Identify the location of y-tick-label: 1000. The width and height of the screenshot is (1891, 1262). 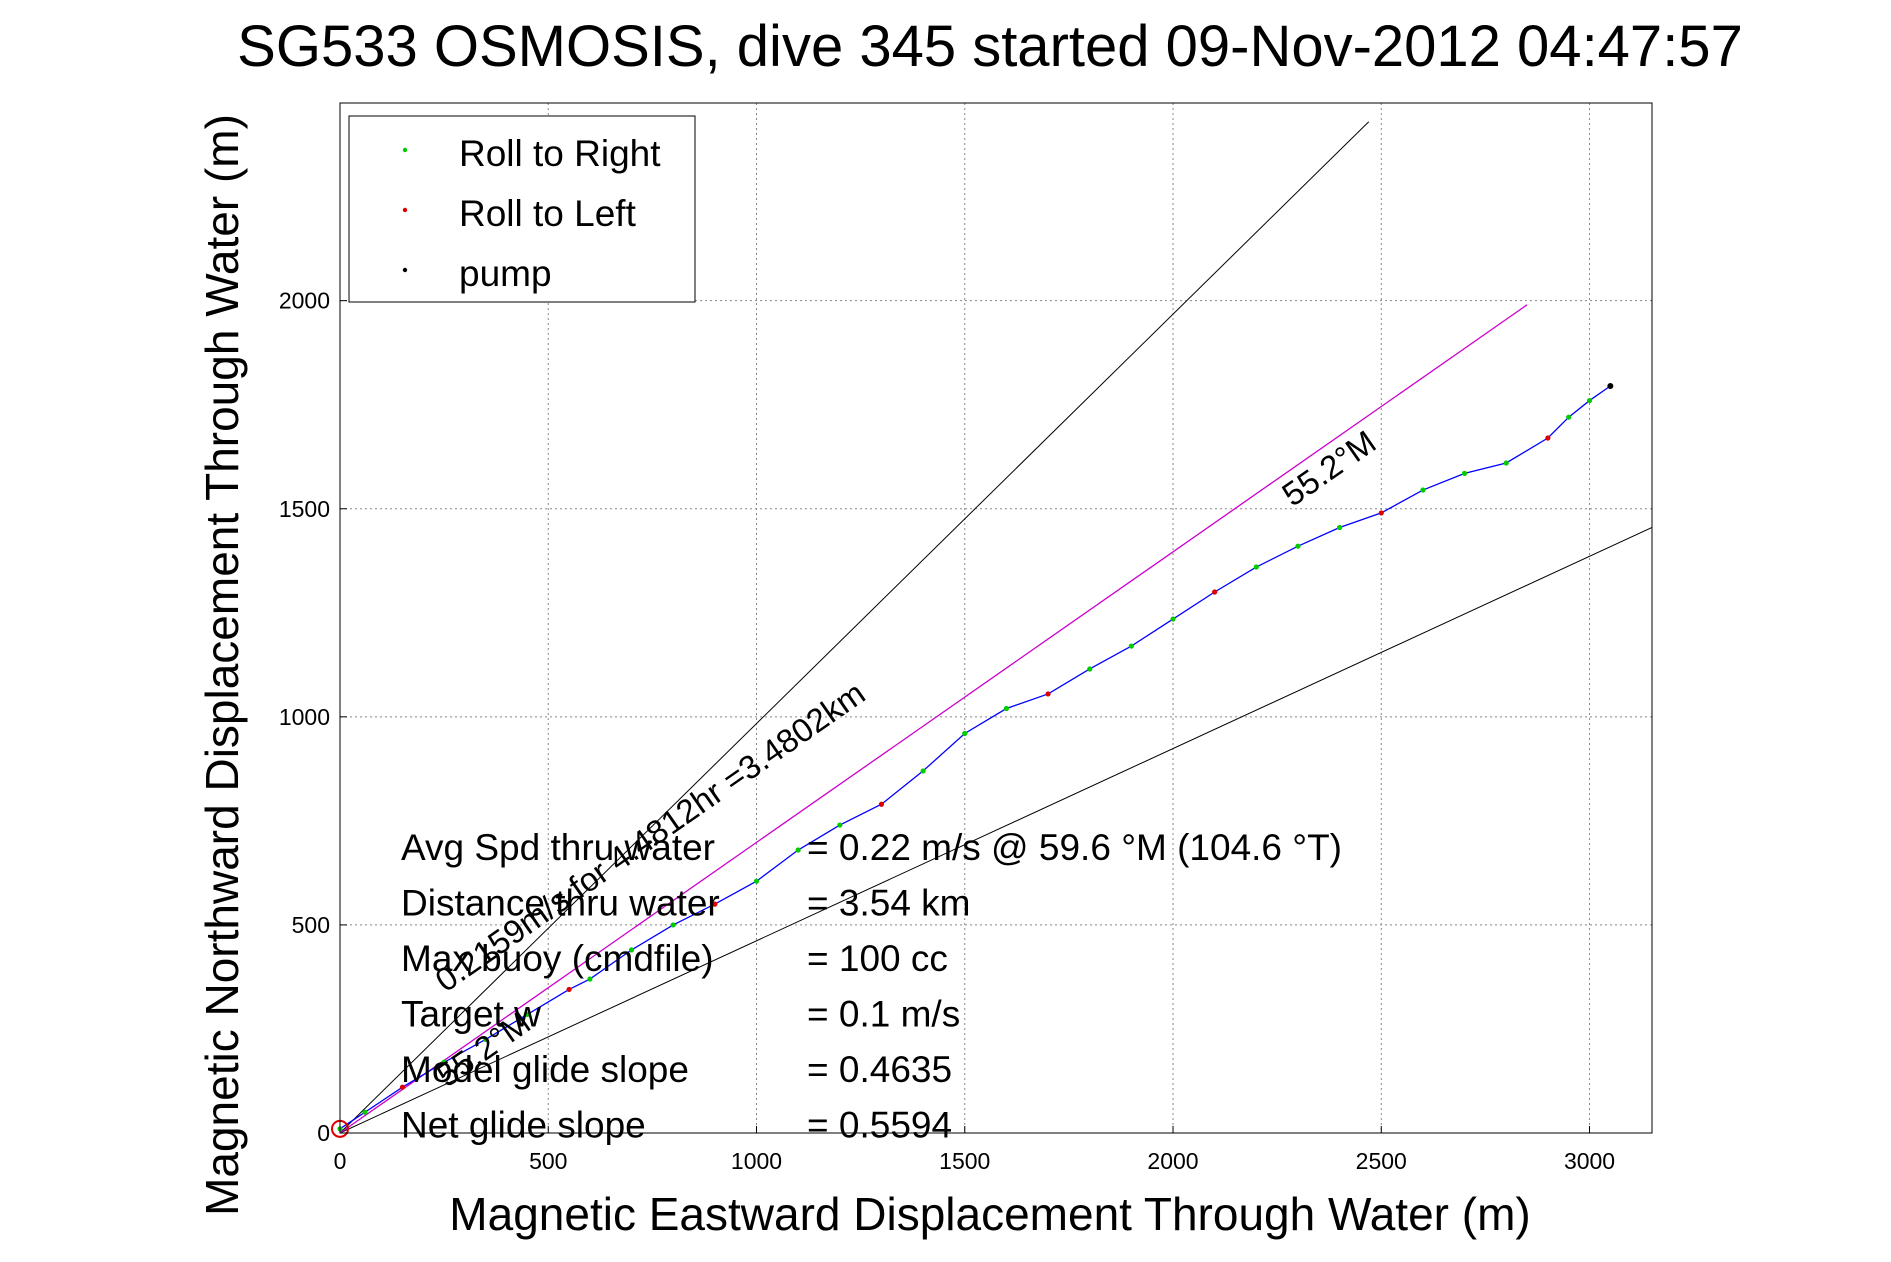
(304, 717).